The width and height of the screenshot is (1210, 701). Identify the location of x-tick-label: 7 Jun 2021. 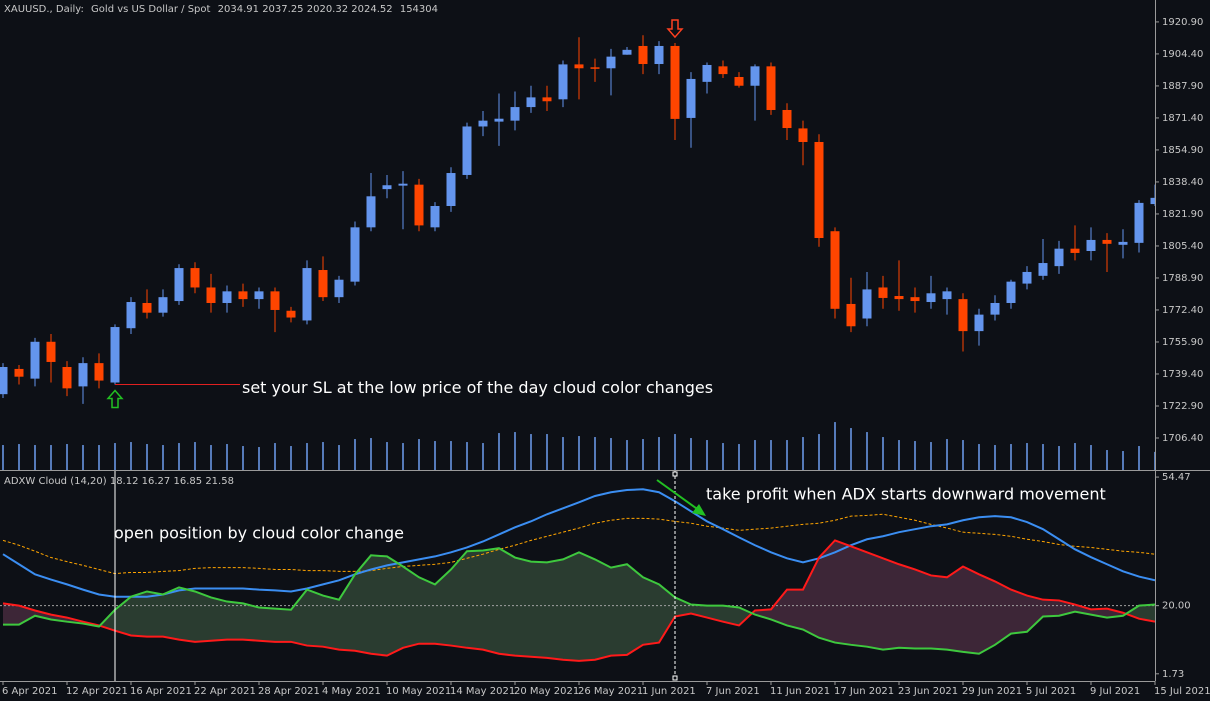
(733, 691).